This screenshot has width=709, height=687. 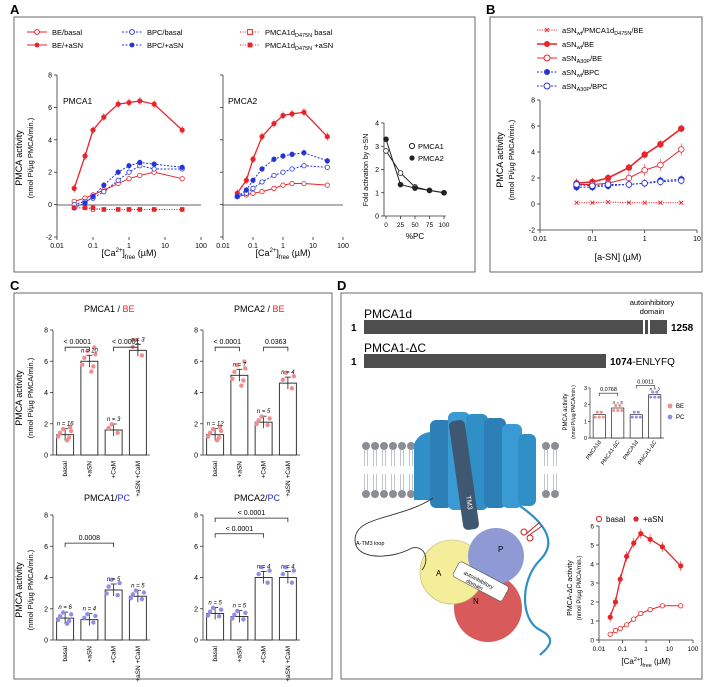 What do you see at coordinates (431, 146) in the screenshot?
I see `svg-text: PMCA1` at bounding box center [431, 146].